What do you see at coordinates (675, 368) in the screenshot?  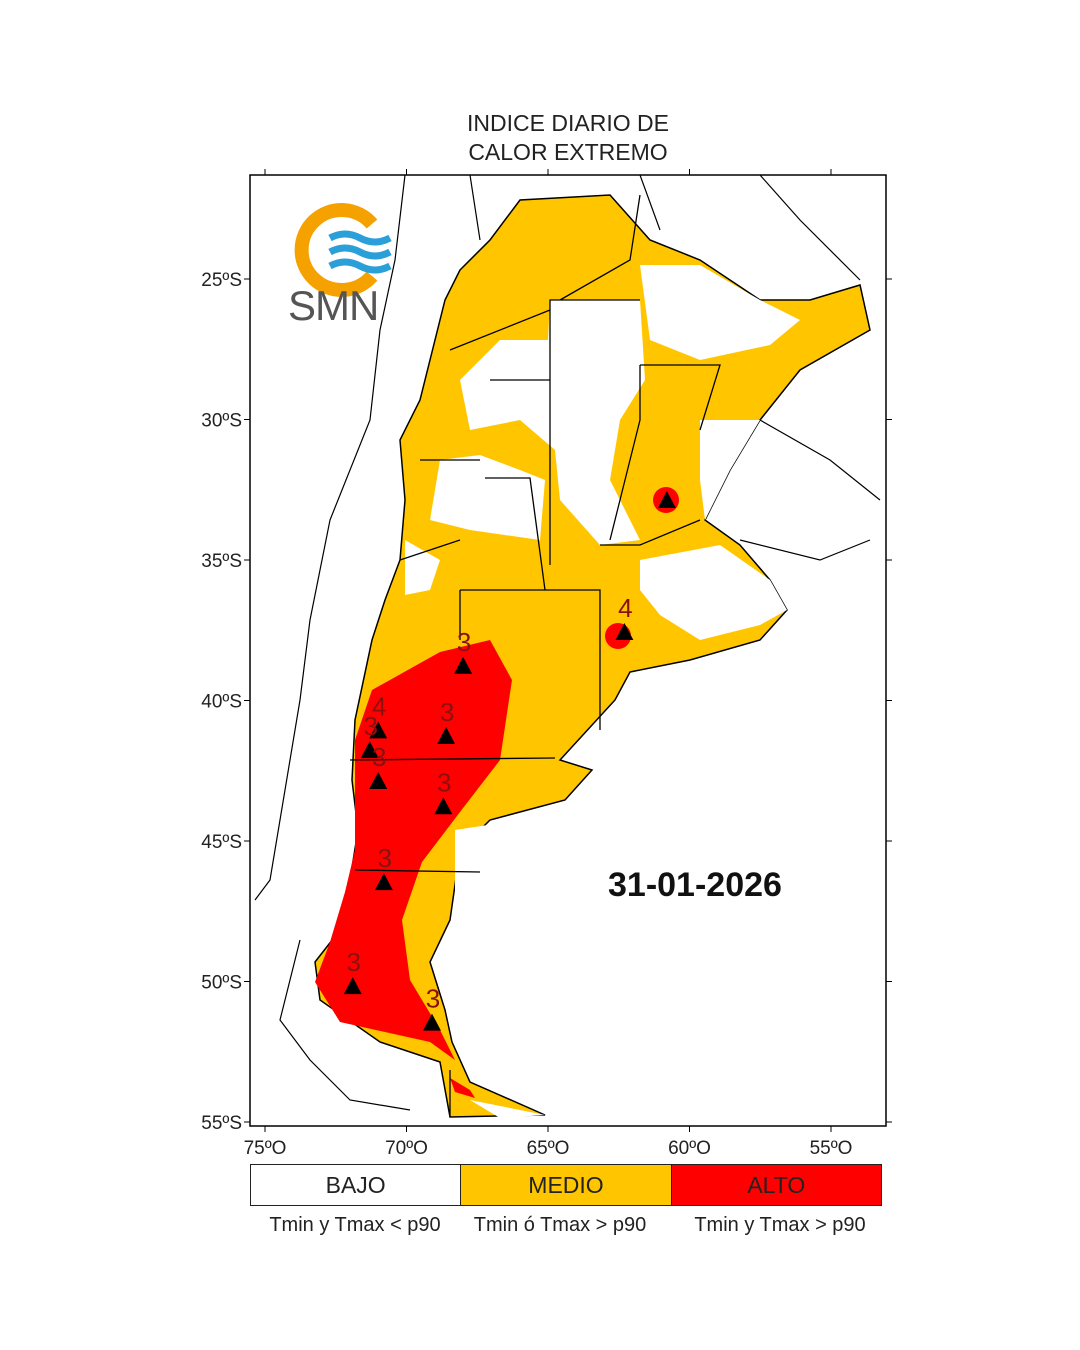 I see `neighbor-borders` at bounding box center [675, 368].